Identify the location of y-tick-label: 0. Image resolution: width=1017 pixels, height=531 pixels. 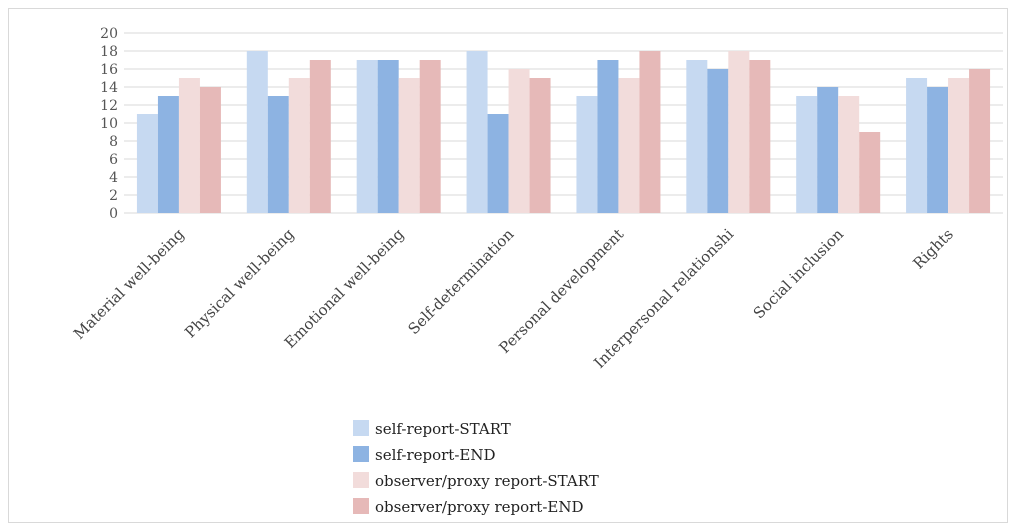
(113, 214).